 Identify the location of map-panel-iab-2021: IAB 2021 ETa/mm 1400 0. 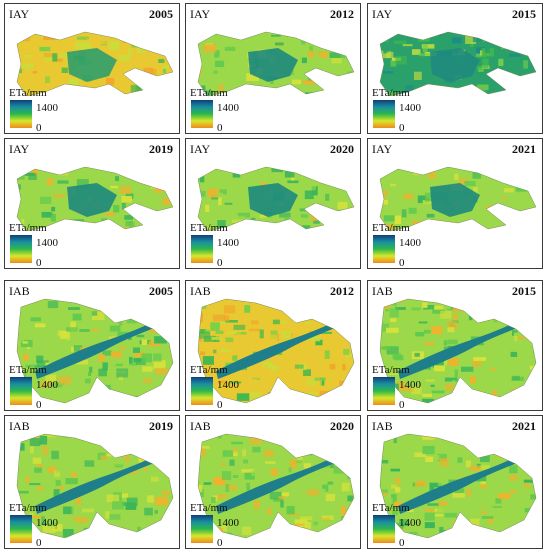
(455, 482).